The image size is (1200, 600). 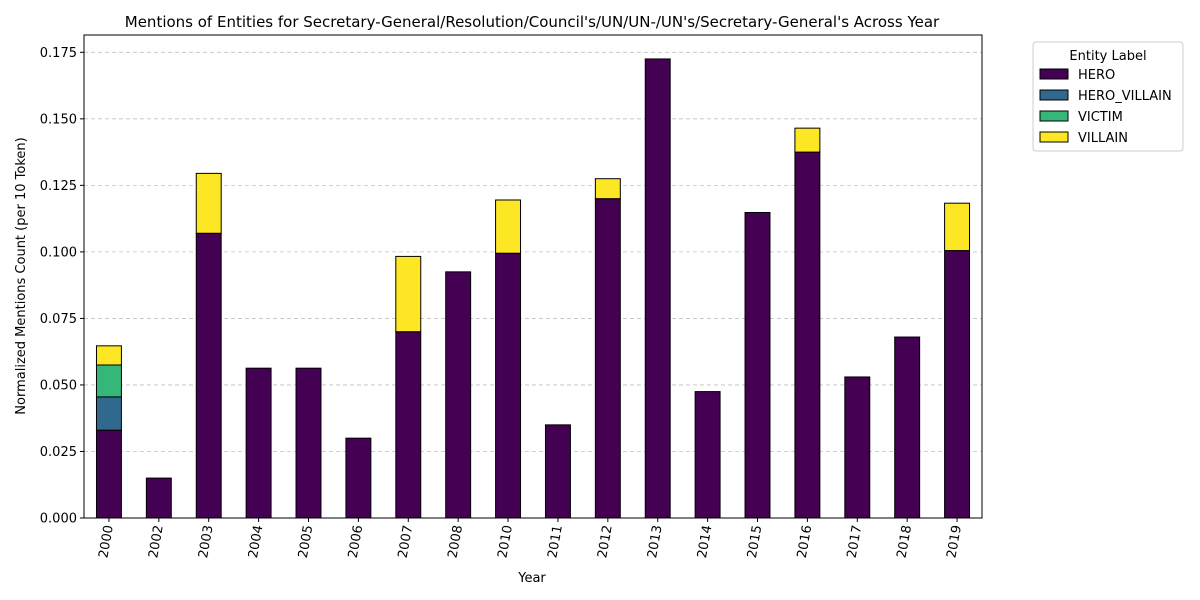 I want to click on bar-hero-2016, so click(x=807, y=335).